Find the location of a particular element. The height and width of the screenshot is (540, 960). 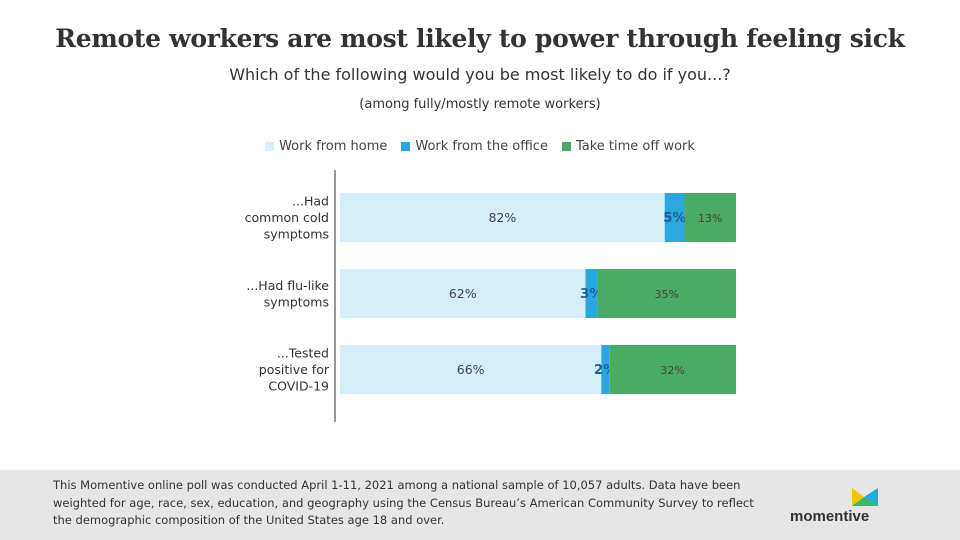

data-label-take-time-off: 13% is located at coordinates (710, 218).